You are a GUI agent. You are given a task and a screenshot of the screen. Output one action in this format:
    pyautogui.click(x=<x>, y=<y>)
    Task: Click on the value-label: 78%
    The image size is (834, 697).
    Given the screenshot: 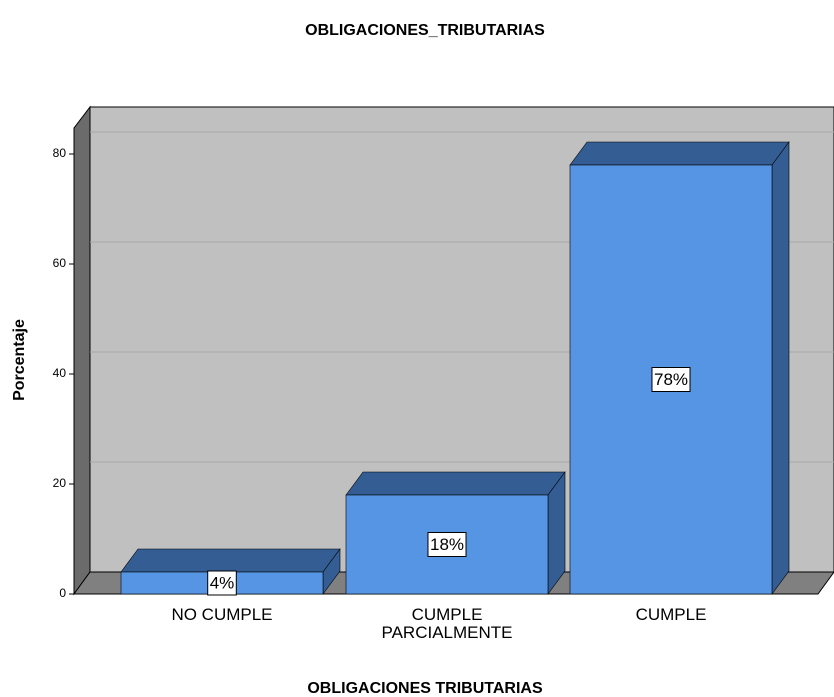 What is the action you would take?
    pyautogui.click(x=671, y=379)
    